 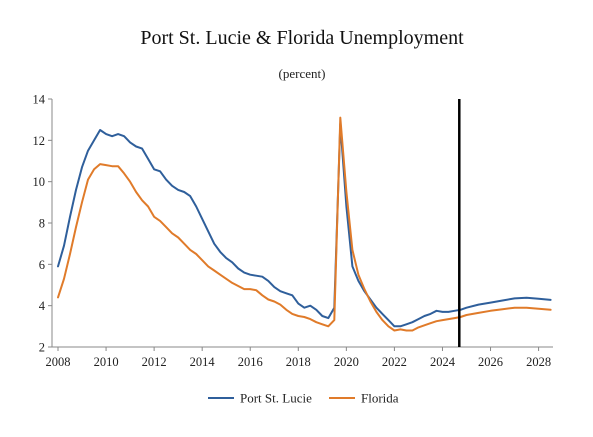 I want to click on x-tick-label: 2026, so click(x=490, y=362).